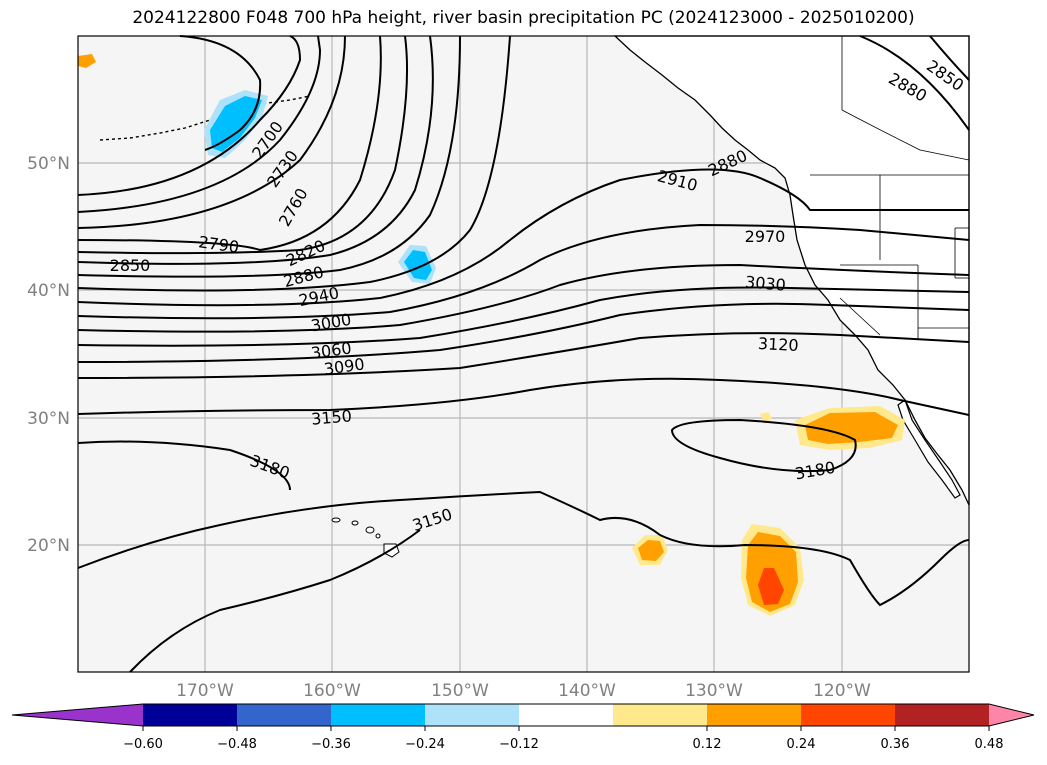 The width and height of the screenshot is (1047, 765). Describe the element at coordinates (989, 744) in the screenshot. I see `colorbar-tick-label: 0.48` at that location.